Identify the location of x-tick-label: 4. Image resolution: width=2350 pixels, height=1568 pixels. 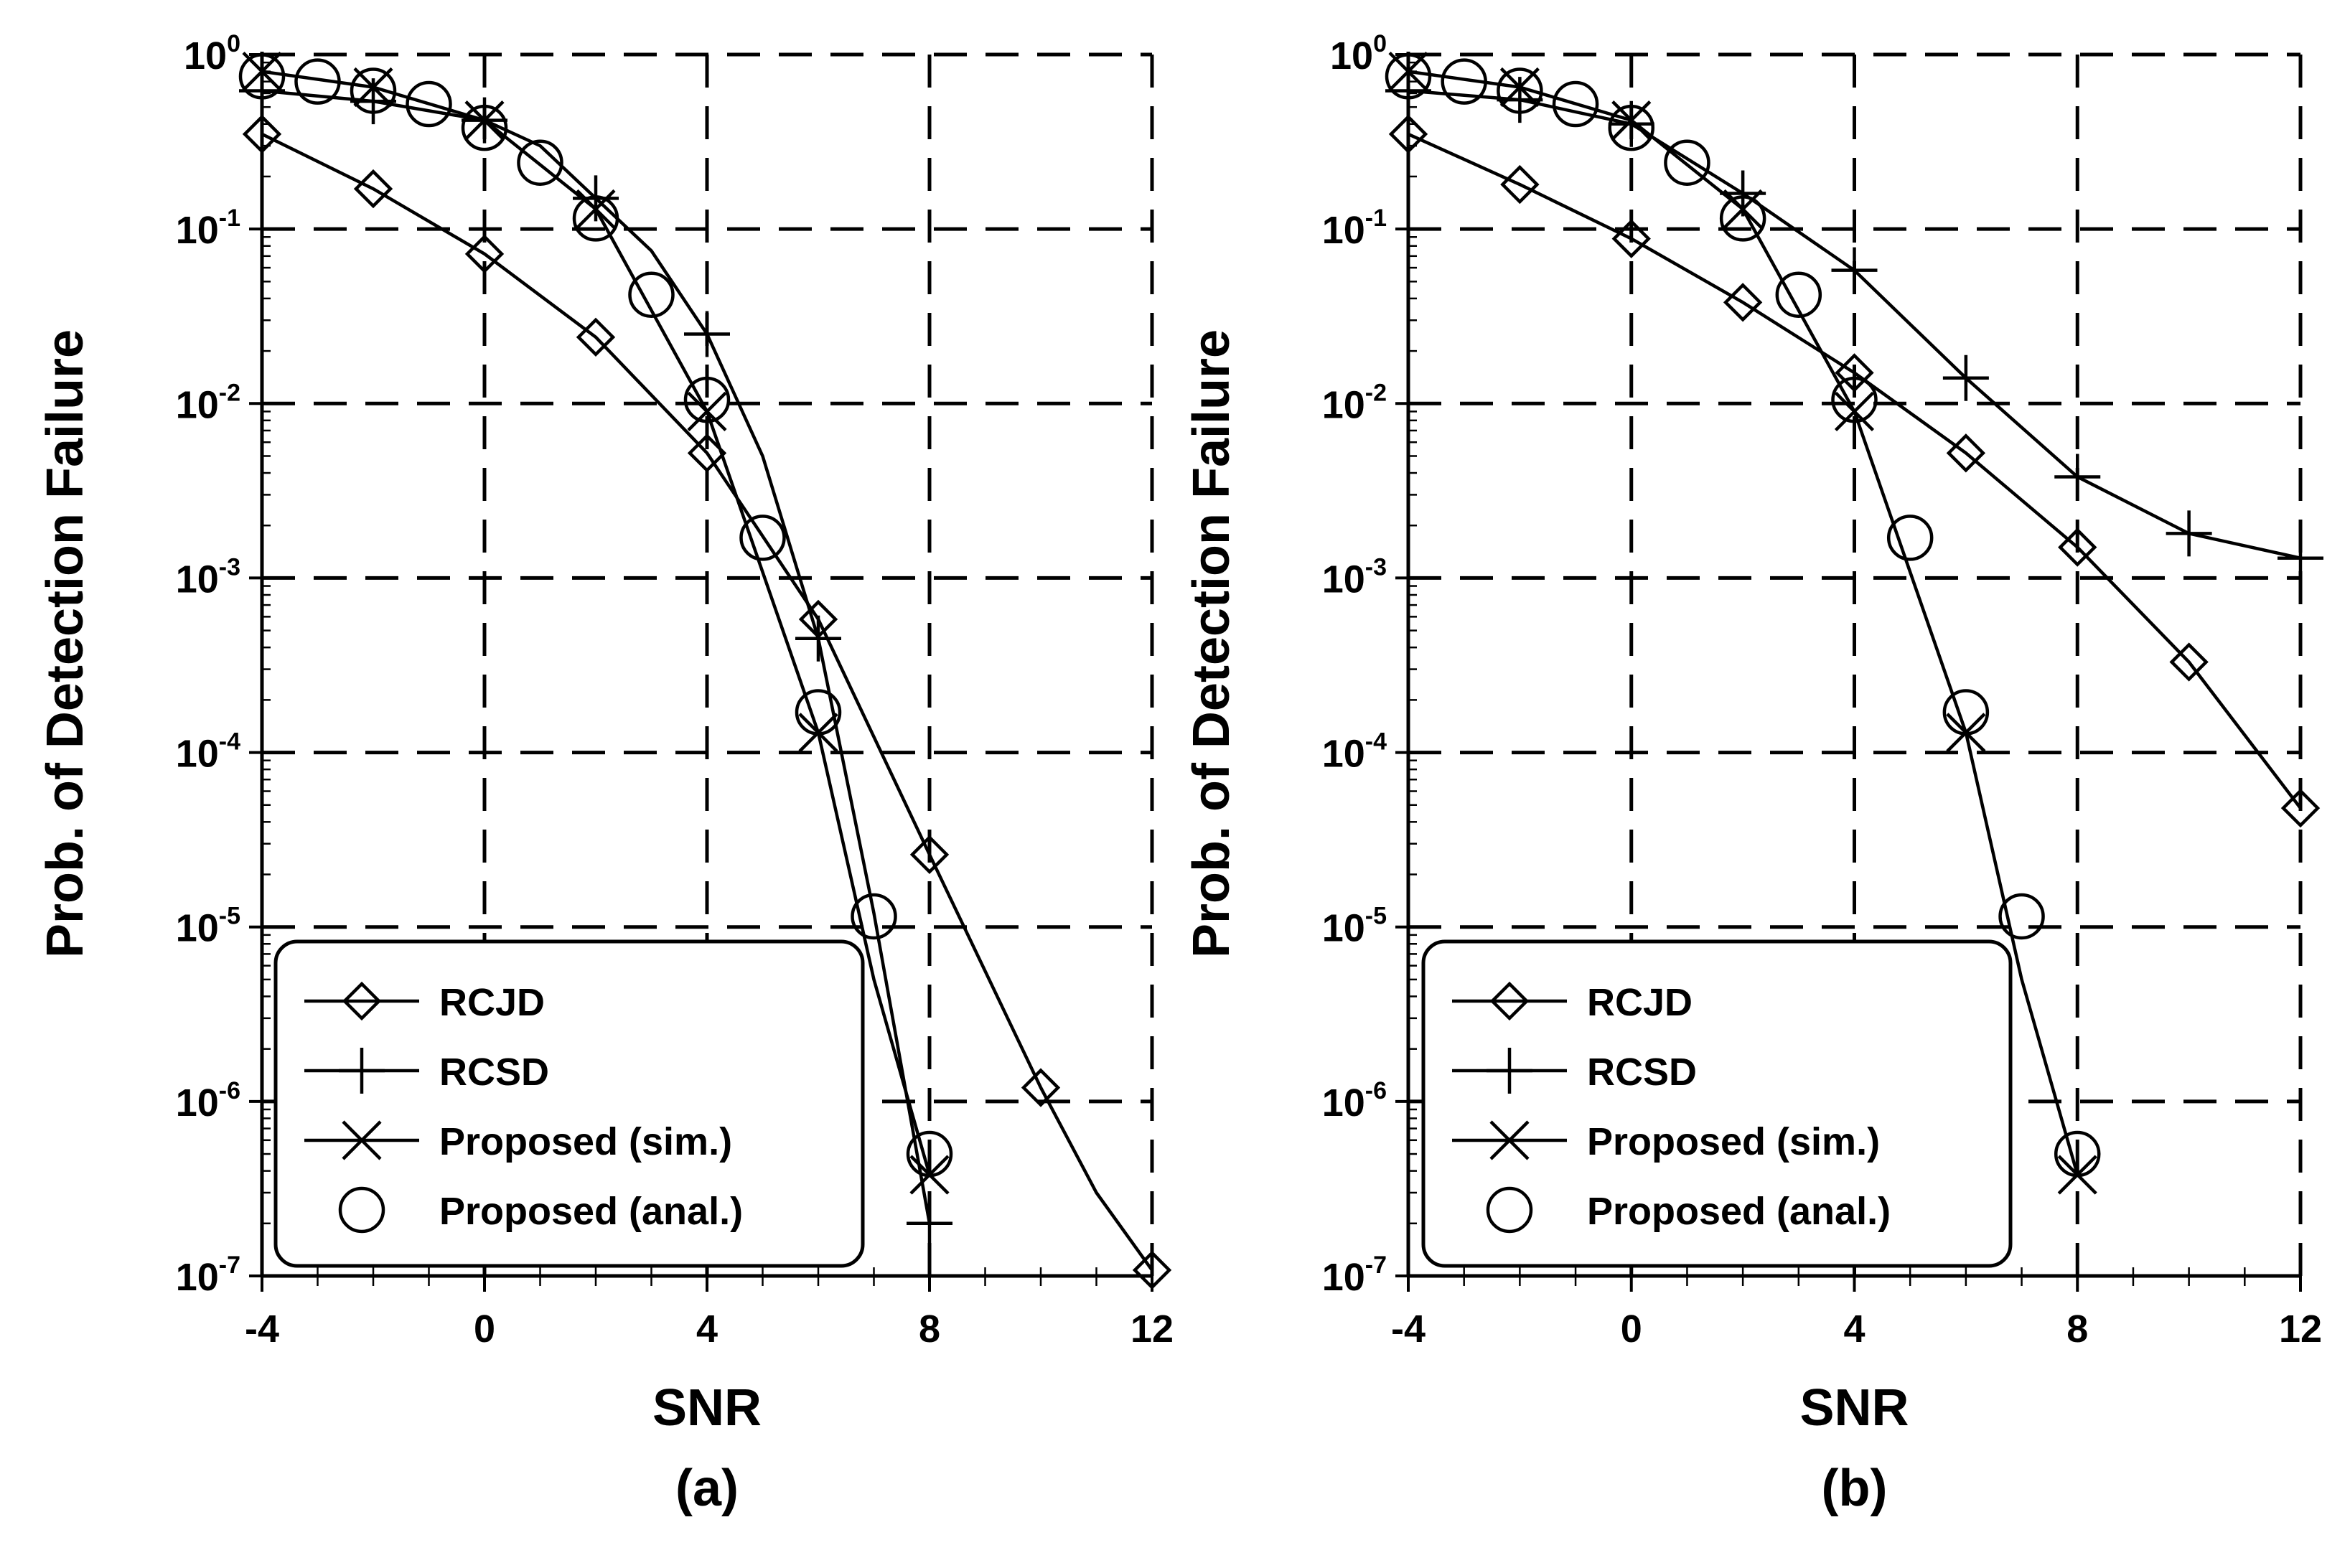
(707, 1329).